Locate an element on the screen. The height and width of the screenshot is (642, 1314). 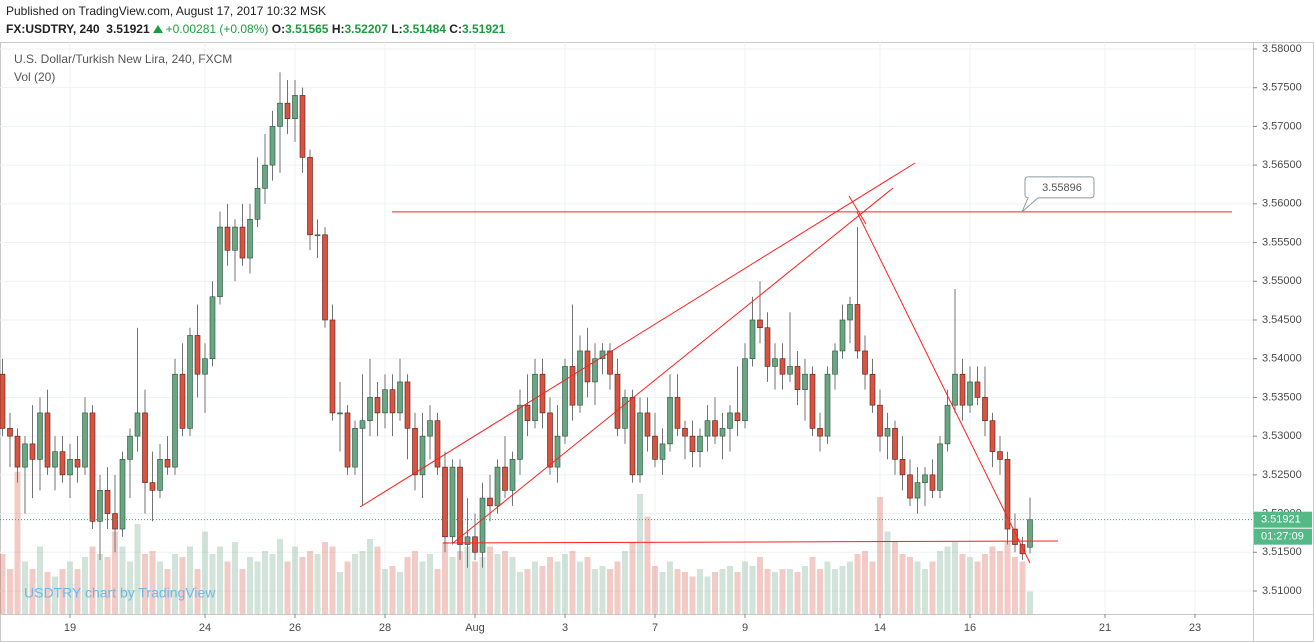
ohlc-value: 3.51565 is located at coordinates (307, 29).